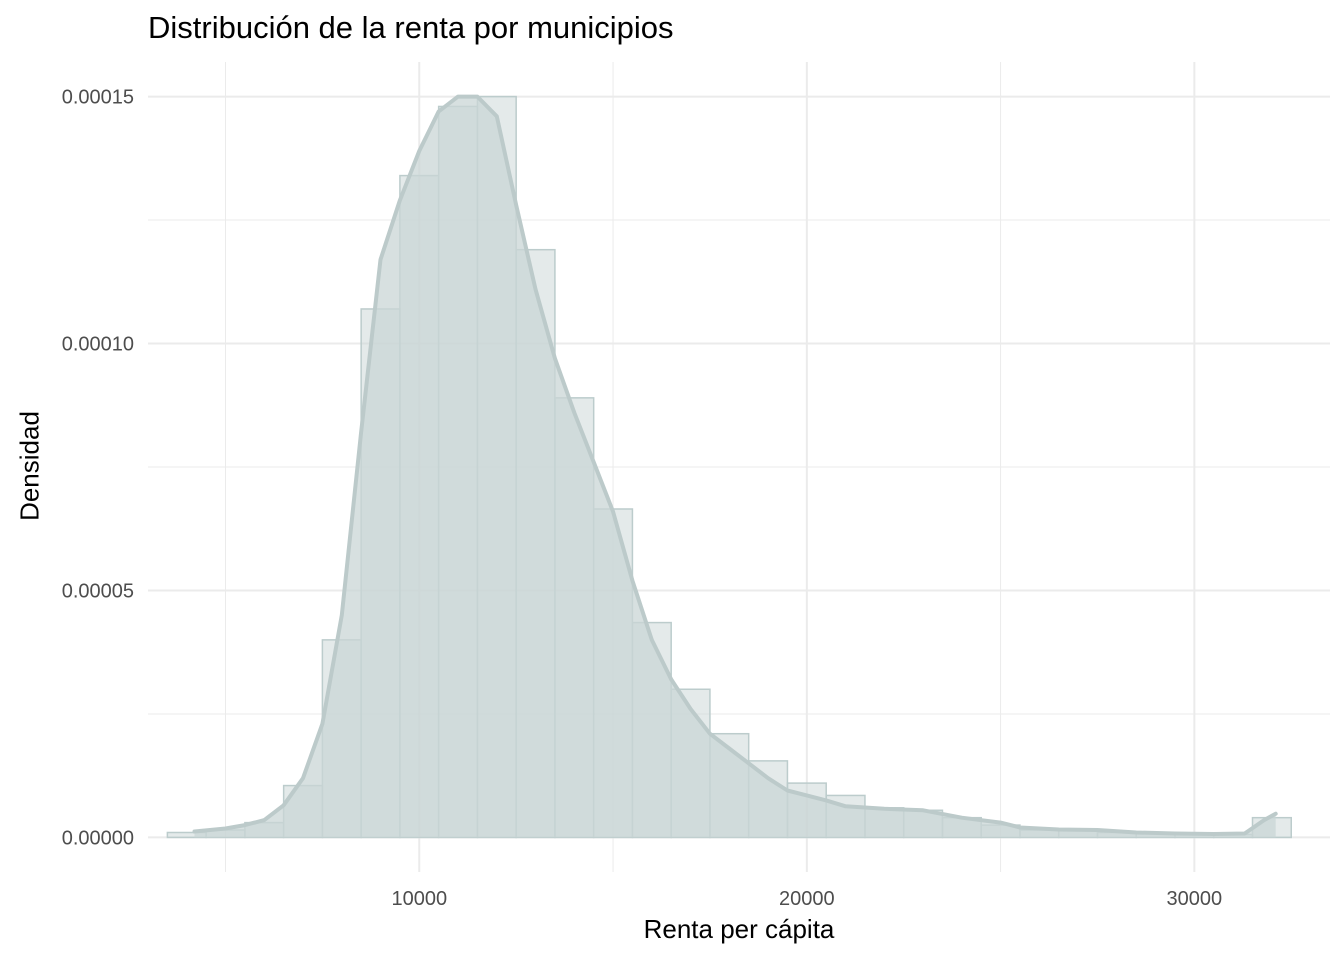  What do you see at coordinates (98, 98) in the screenshot?
I see `y-tick-label: 0.00015` at bounding box center [98, 98].